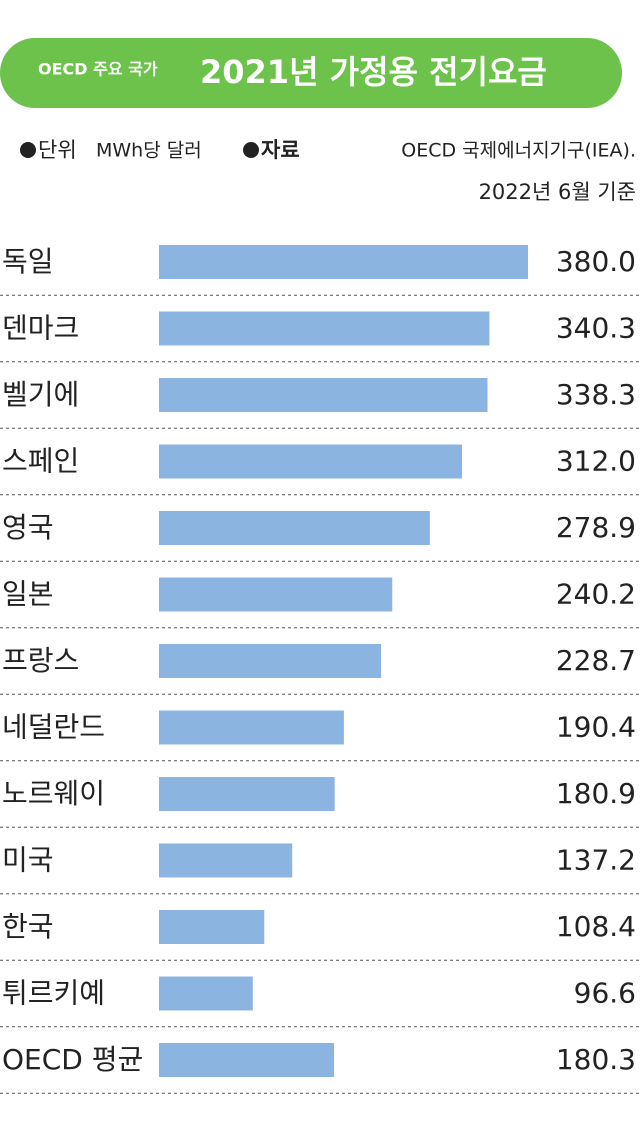 The height and width of the screenshot is (1130, 640). I want to click on category-label: 덴마크, so click(40, 328).